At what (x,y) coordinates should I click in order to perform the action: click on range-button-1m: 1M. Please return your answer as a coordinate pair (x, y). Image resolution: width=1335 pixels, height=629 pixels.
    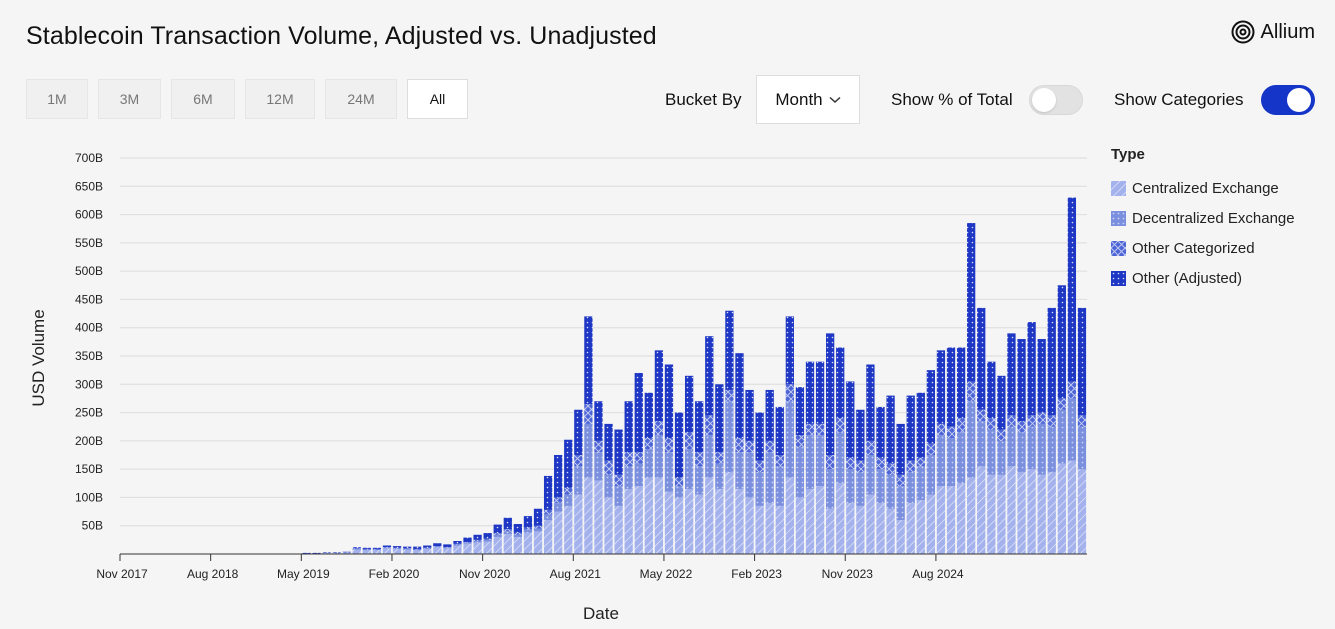
    Looking at the image, I should click on (57, 99).